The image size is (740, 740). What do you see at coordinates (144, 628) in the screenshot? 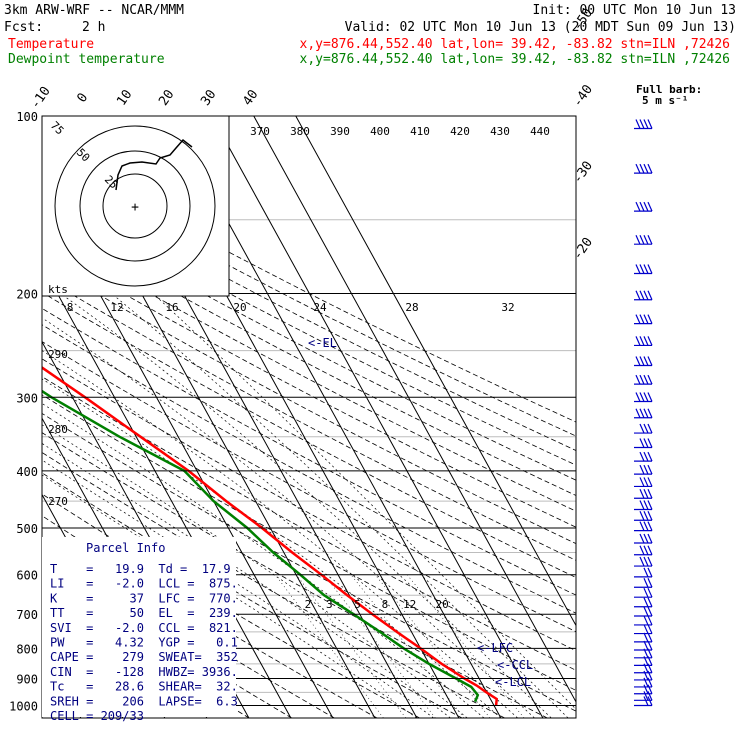
I see `parcel-info-row: SVI = -2.0 CCL = 821.` at bounding box center [144, 628].